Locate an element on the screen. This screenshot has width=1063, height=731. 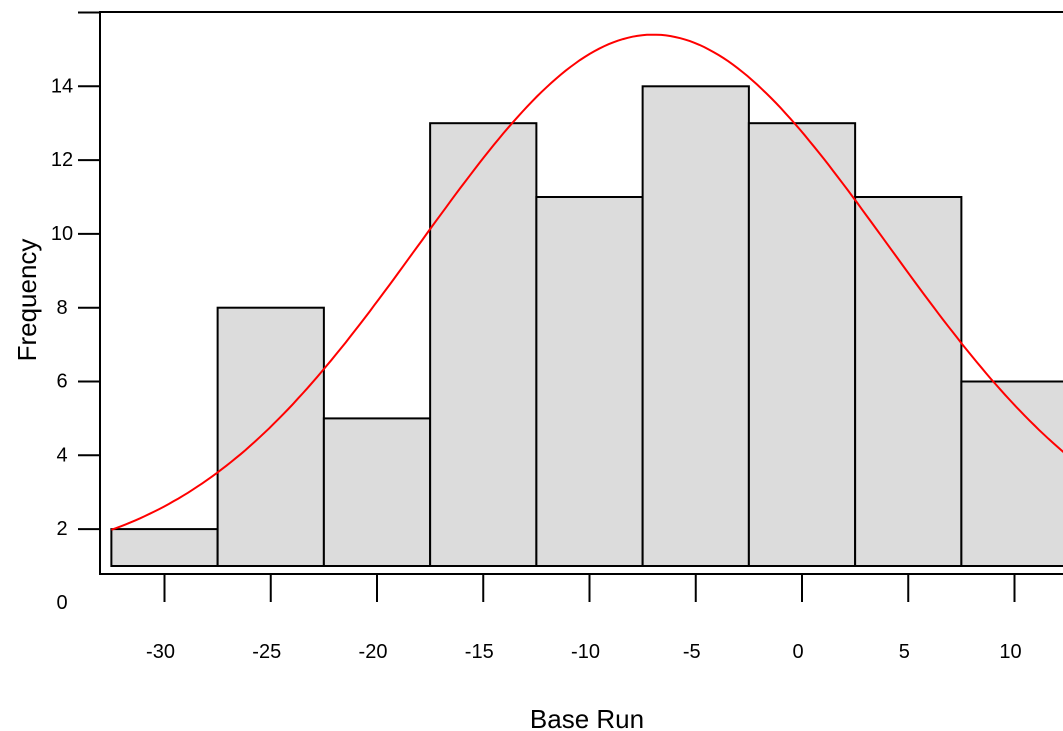
x-tick-label: -20 is located at coordinates (373, 652).